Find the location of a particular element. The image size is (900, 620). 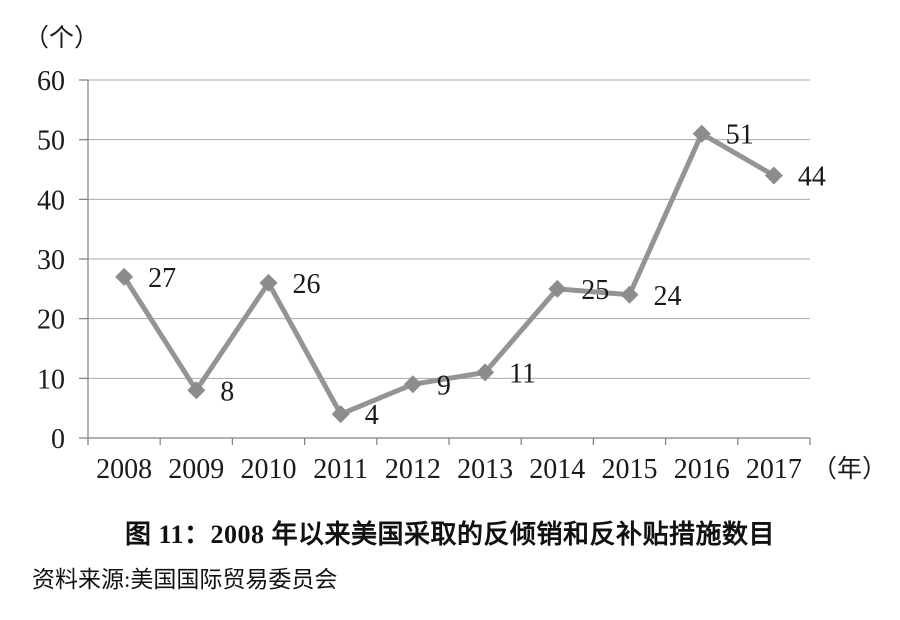

data-point-marker-2008 is located at coordinates (124, 276).